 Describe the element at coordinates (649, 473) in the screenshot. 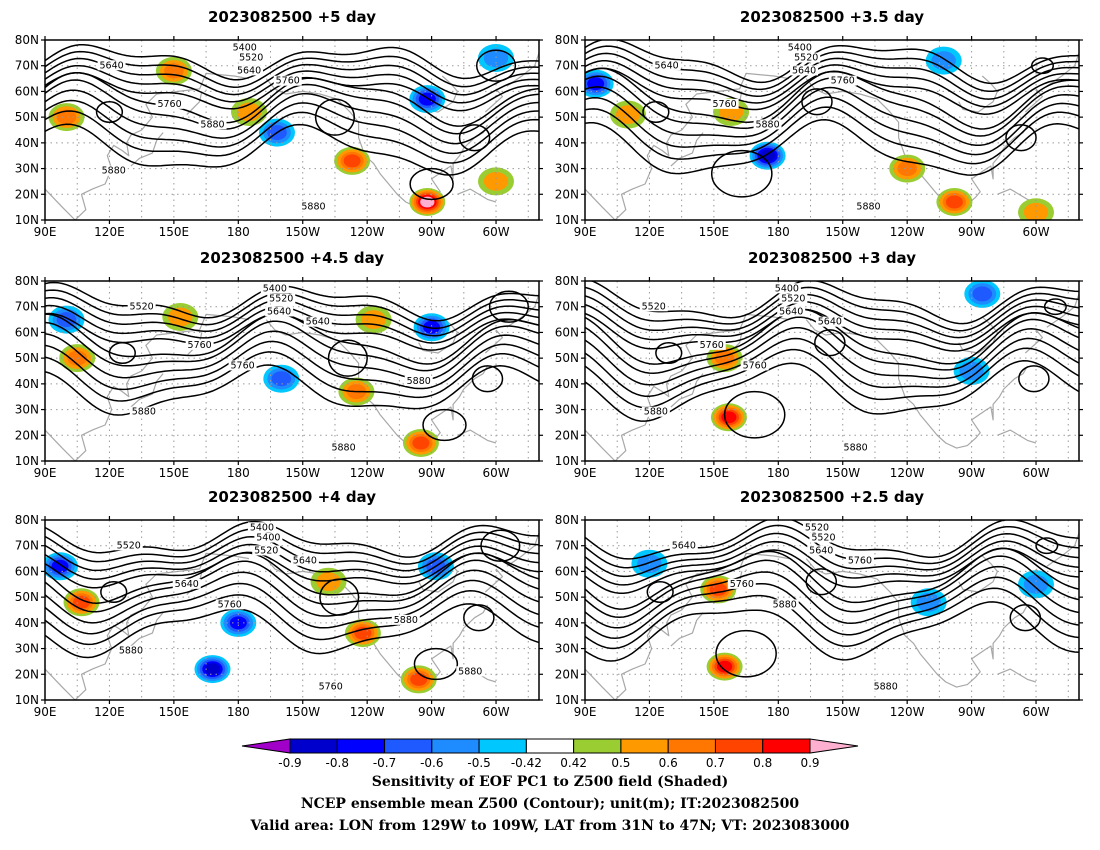

I see `x-tick-label: 120E` at that location.